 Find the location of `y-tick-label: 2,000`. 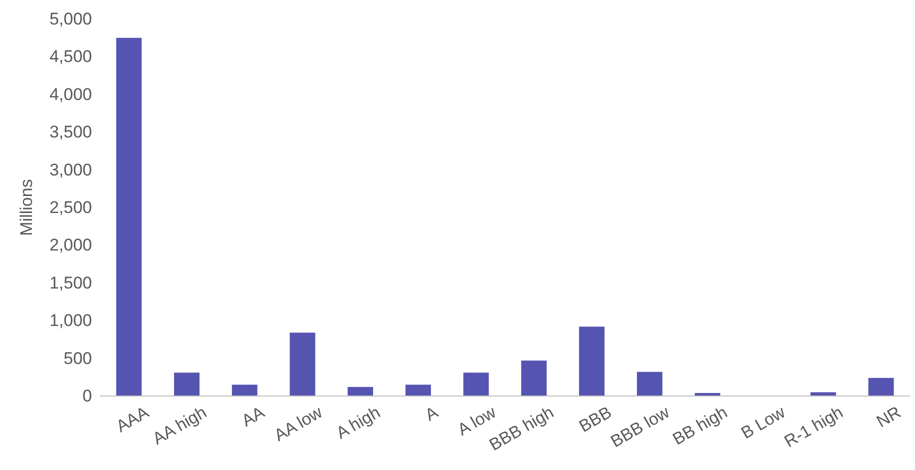

y-tick-label: 2,000 is located at coordinates (70, 245).